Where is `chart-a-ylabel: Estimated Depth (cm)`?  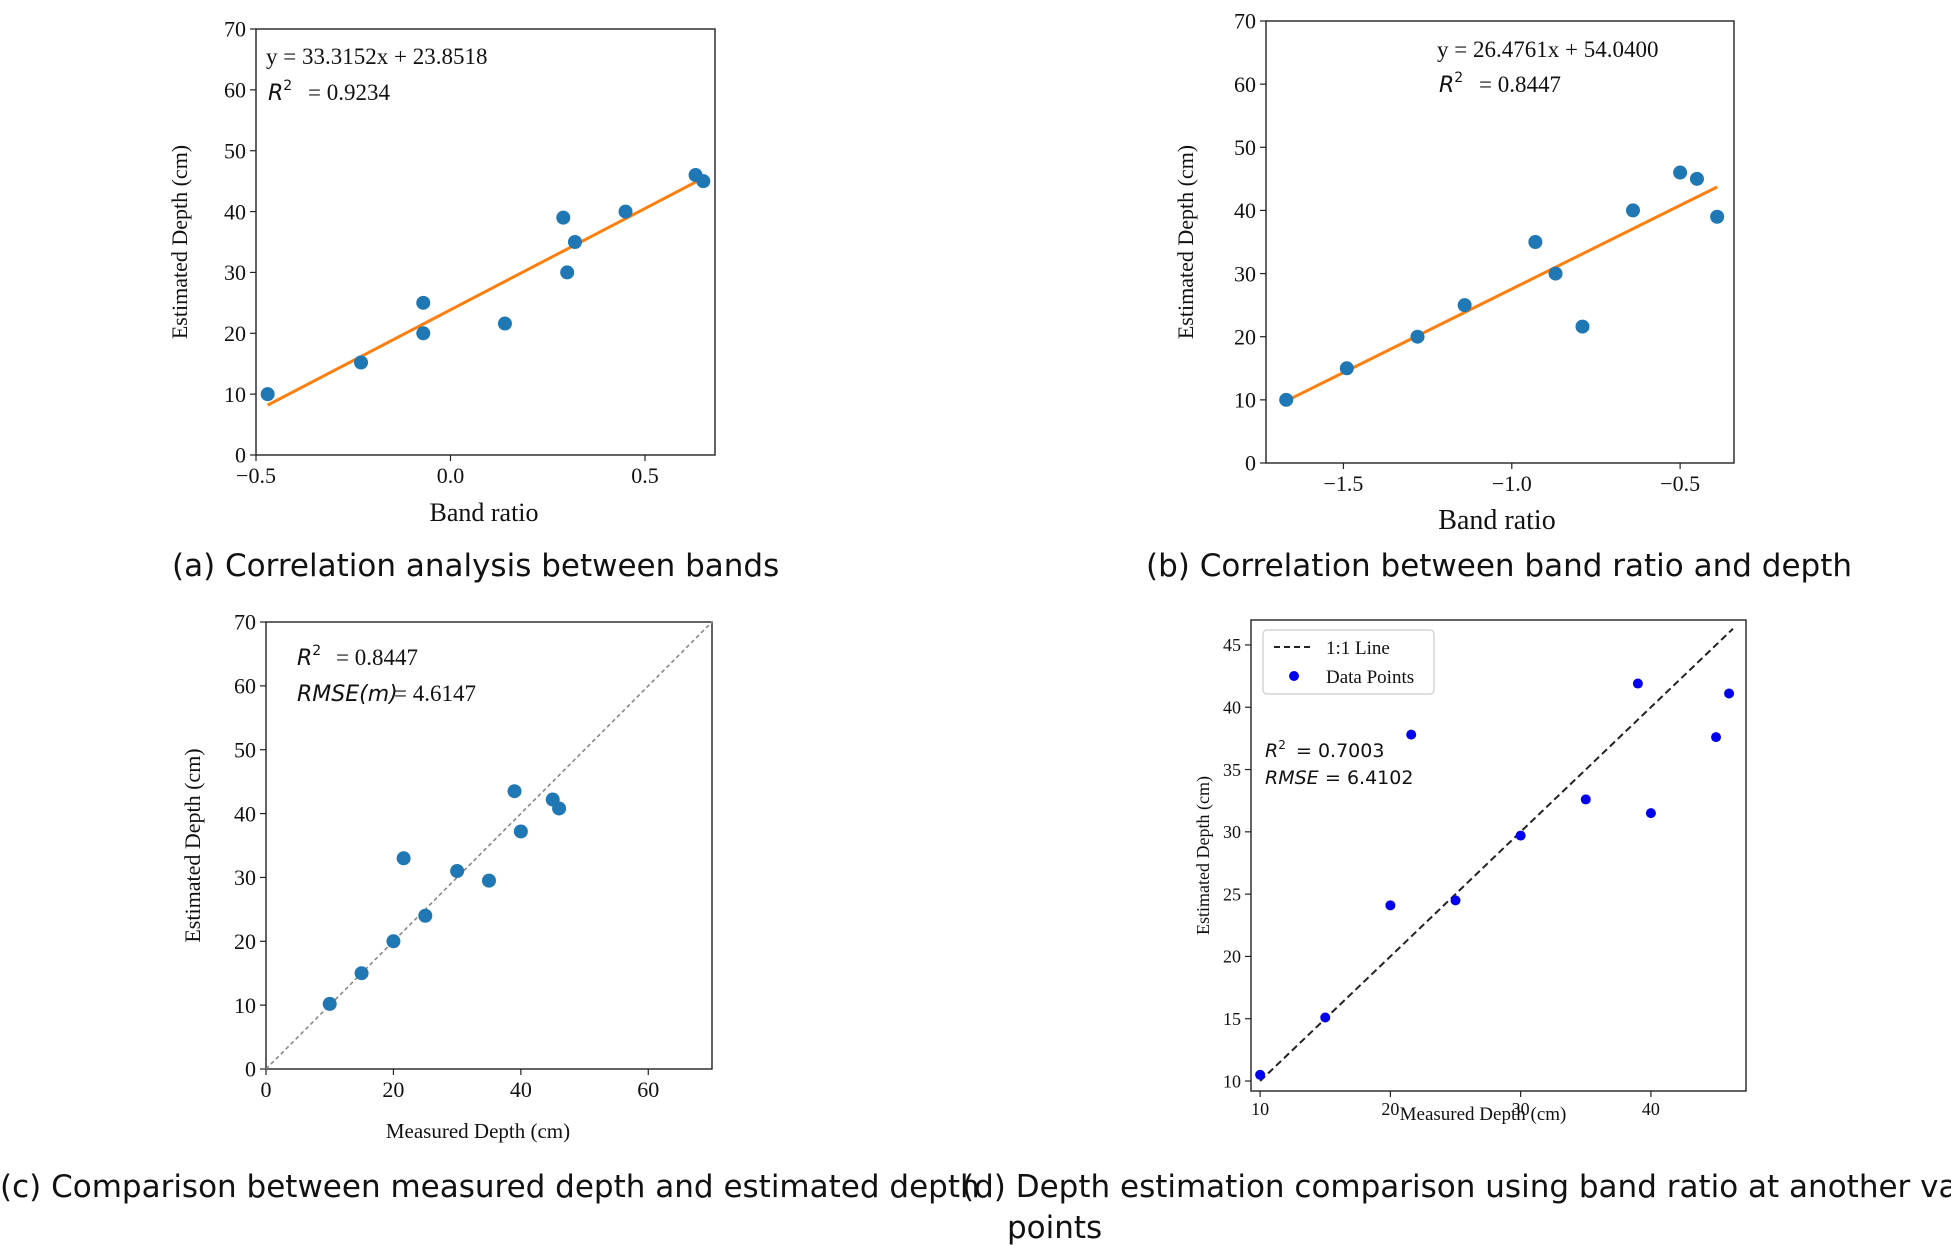
chart-a-ylabel: Estimated Depth (cm) is located at coordinates (179, 242).